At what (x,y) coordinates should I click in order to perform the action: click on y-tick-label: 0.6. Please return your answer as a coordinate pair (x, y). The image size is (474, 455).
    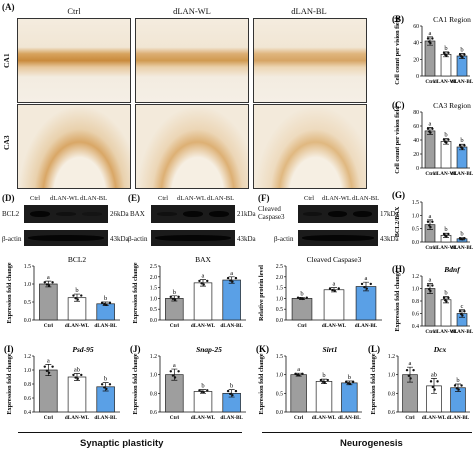
    Looking at the image, I should click on (153, 413).